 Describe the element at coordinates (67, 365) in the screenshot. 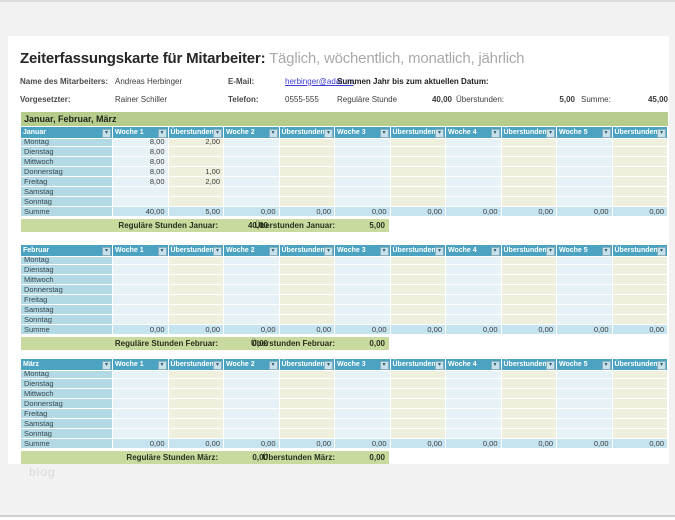

I see `month-header-cell: März ▾` at that location.